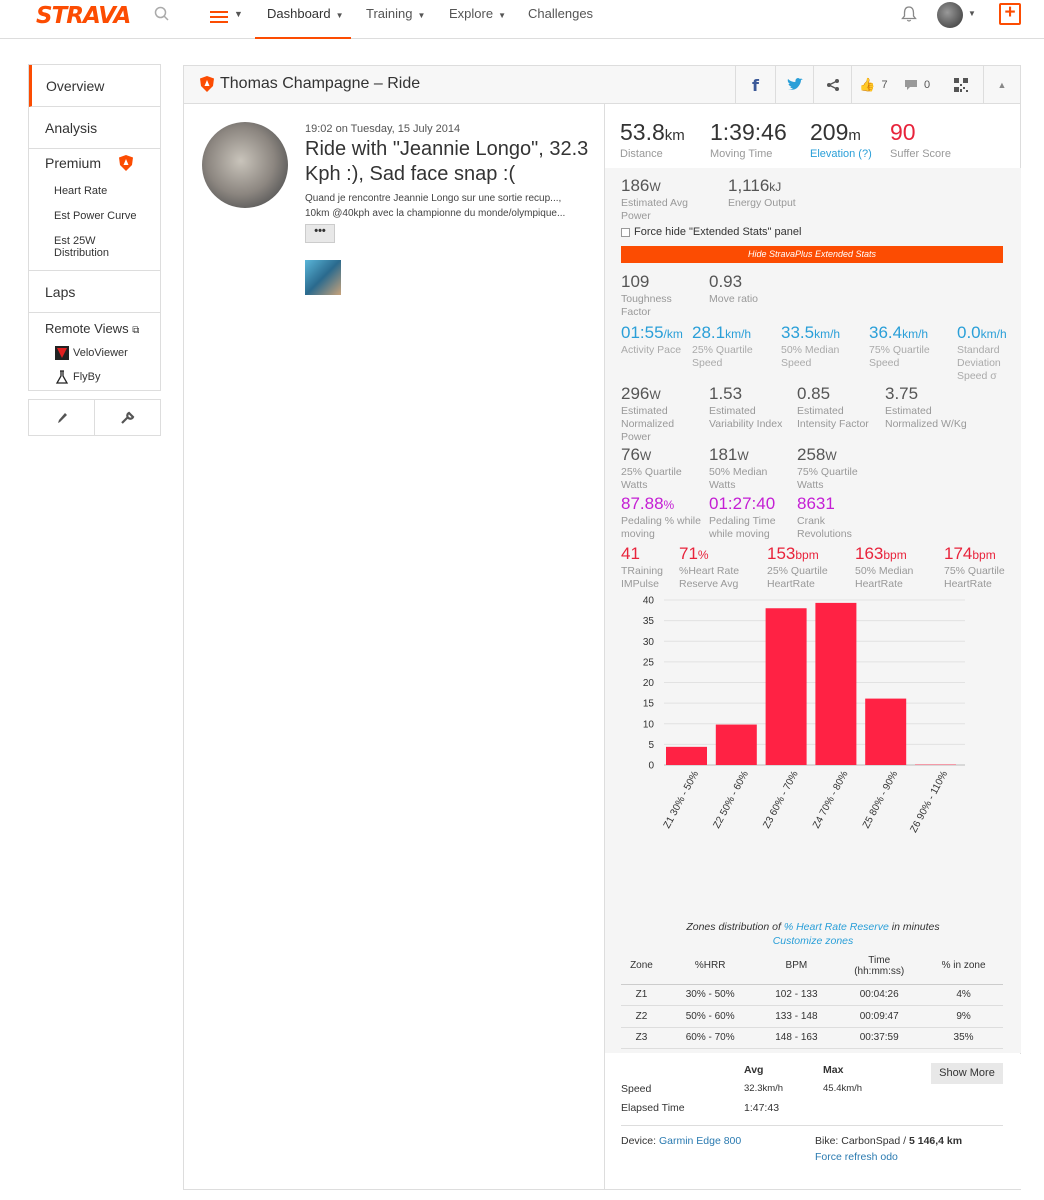 Image resolution: width=1044 pixels, height=1200 pixels. What do you see at coordinates (94, 292) in the screenshot?
I see `sidebar-item-laps: Laps` at bounding box center [94, 292].